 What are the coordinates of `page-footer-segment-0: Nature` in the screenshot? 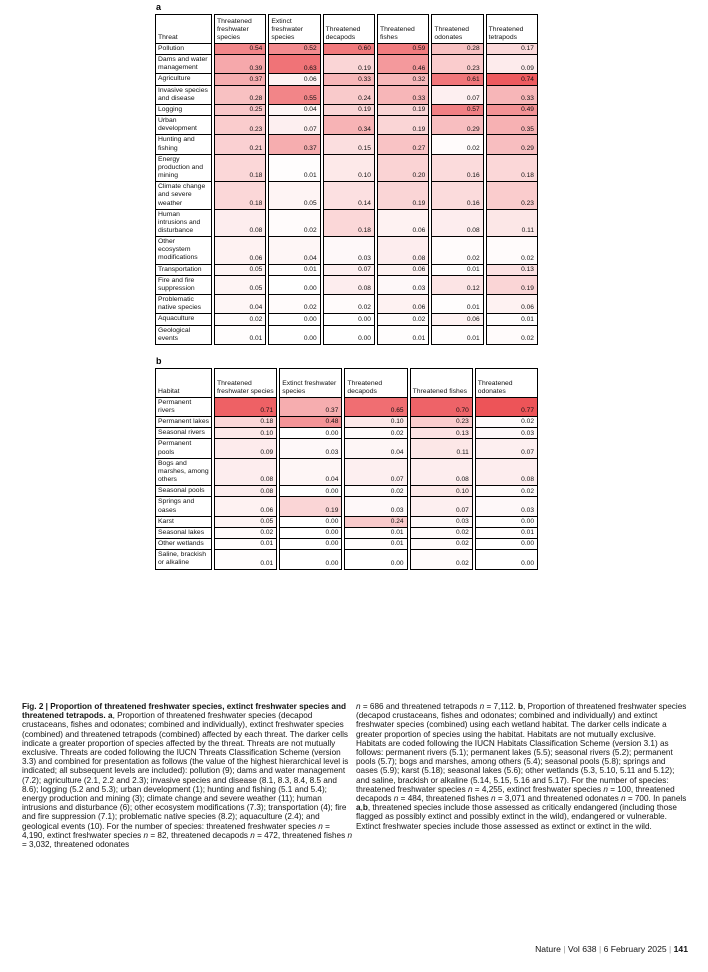 It's located at (548, 949).